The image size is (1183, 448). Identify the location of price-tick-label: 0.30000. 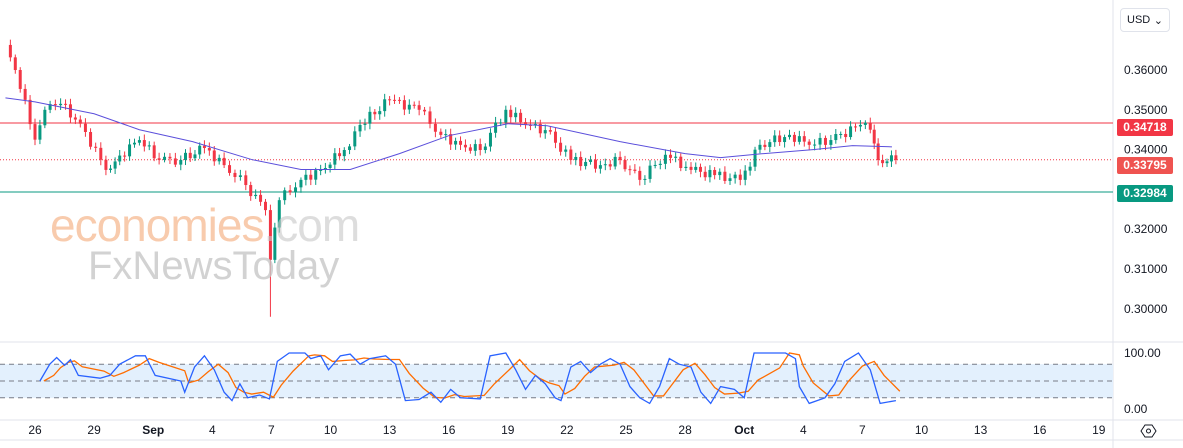
(1146, 309).